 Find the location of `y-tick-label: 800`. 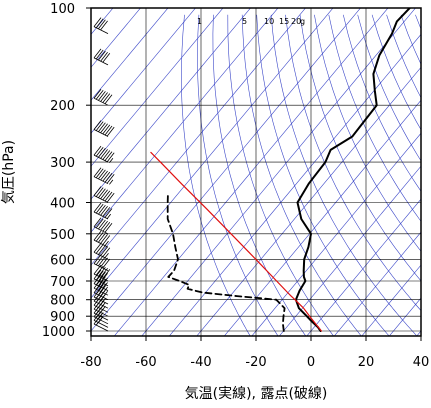

y-tick-label: 800 is located at coordinates (62, 301).